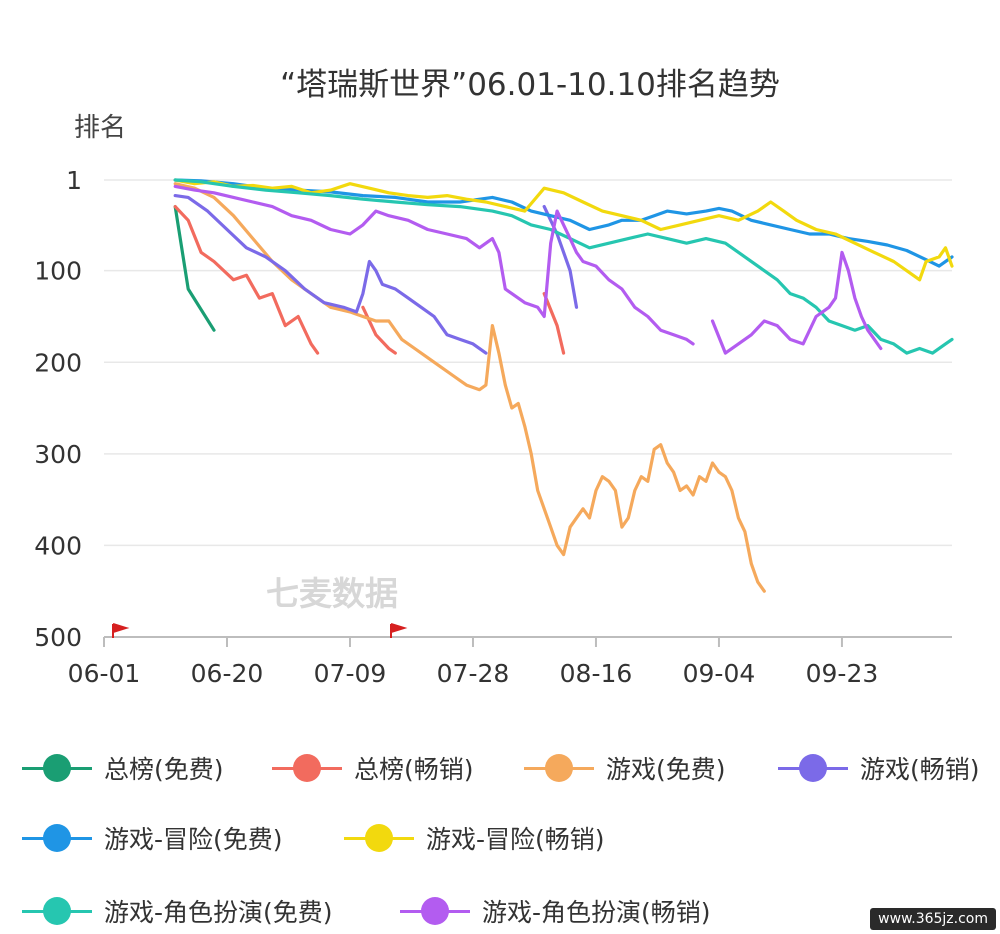 Image resolution: width=1000 pixels, height=934 pixels. I want to click on legend-item: 游戏-角色扮演(免费), so click(177, 911).